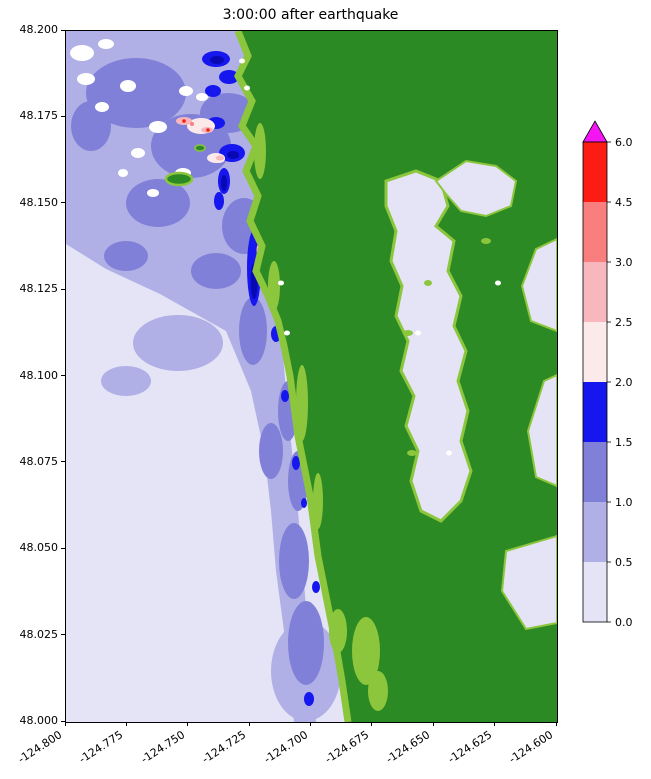  What do you see at coordinates (185, 165) in the screenshot?
I see `nearshore-islets` at bounding box center [185, 165].